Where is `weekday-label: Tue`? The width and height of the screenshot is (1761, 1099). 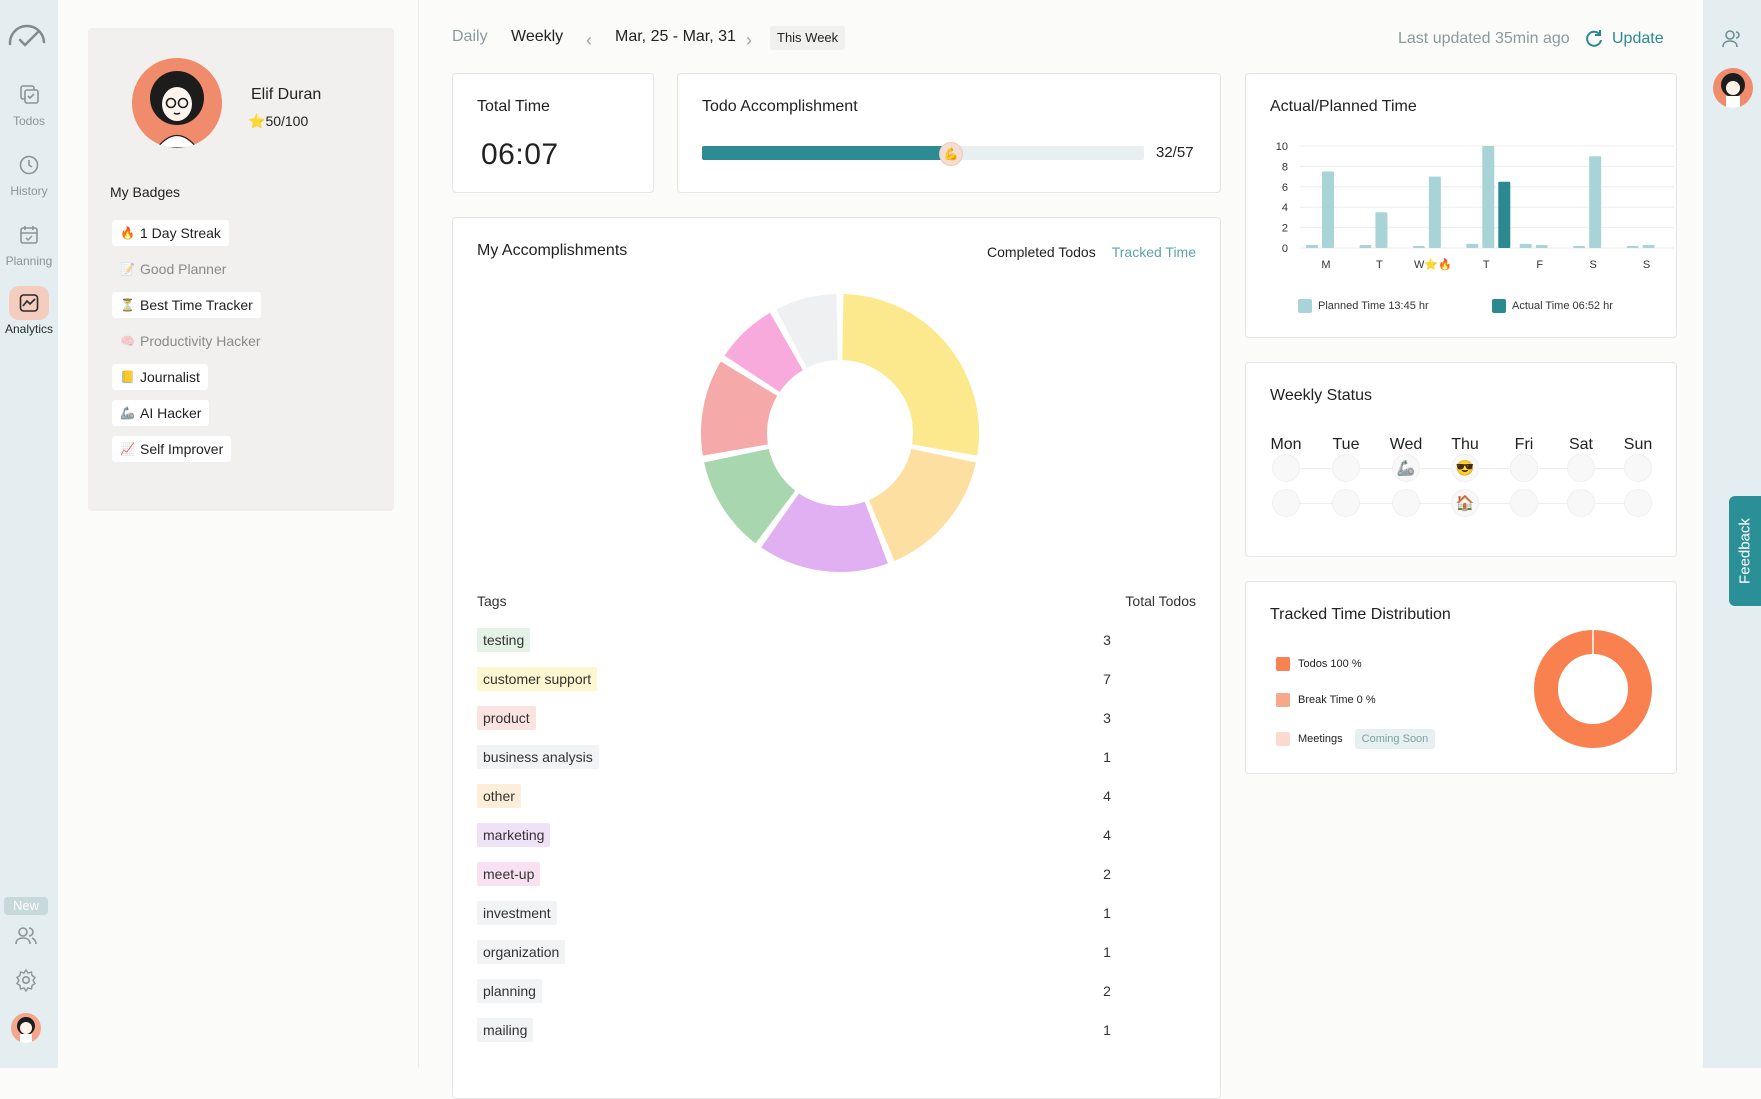
weekday-label: Tue is located at coordinates (1346, 444).